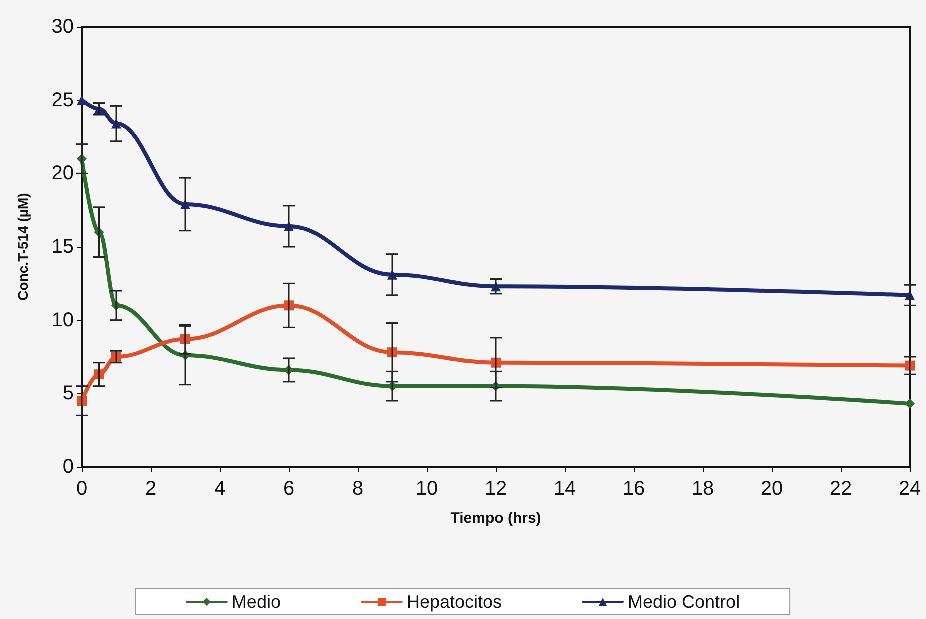 The image size is (926, 619). What do you see at coordinates (496, 518) in the screenshot?
I see `x-axis-title: Tiempo (hrs)` at bounding box center [496, 518].